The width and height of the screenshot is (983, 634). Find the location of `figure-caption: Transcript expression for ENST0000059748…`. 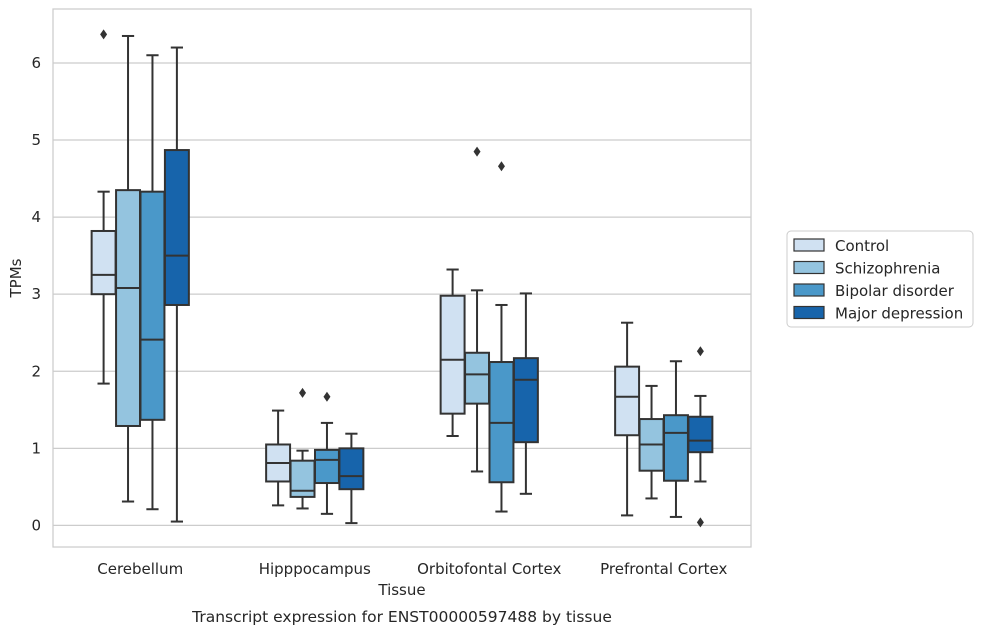

figure-caption: Transcript expression for ENST0000059748… is located at coordinates (401, 617).